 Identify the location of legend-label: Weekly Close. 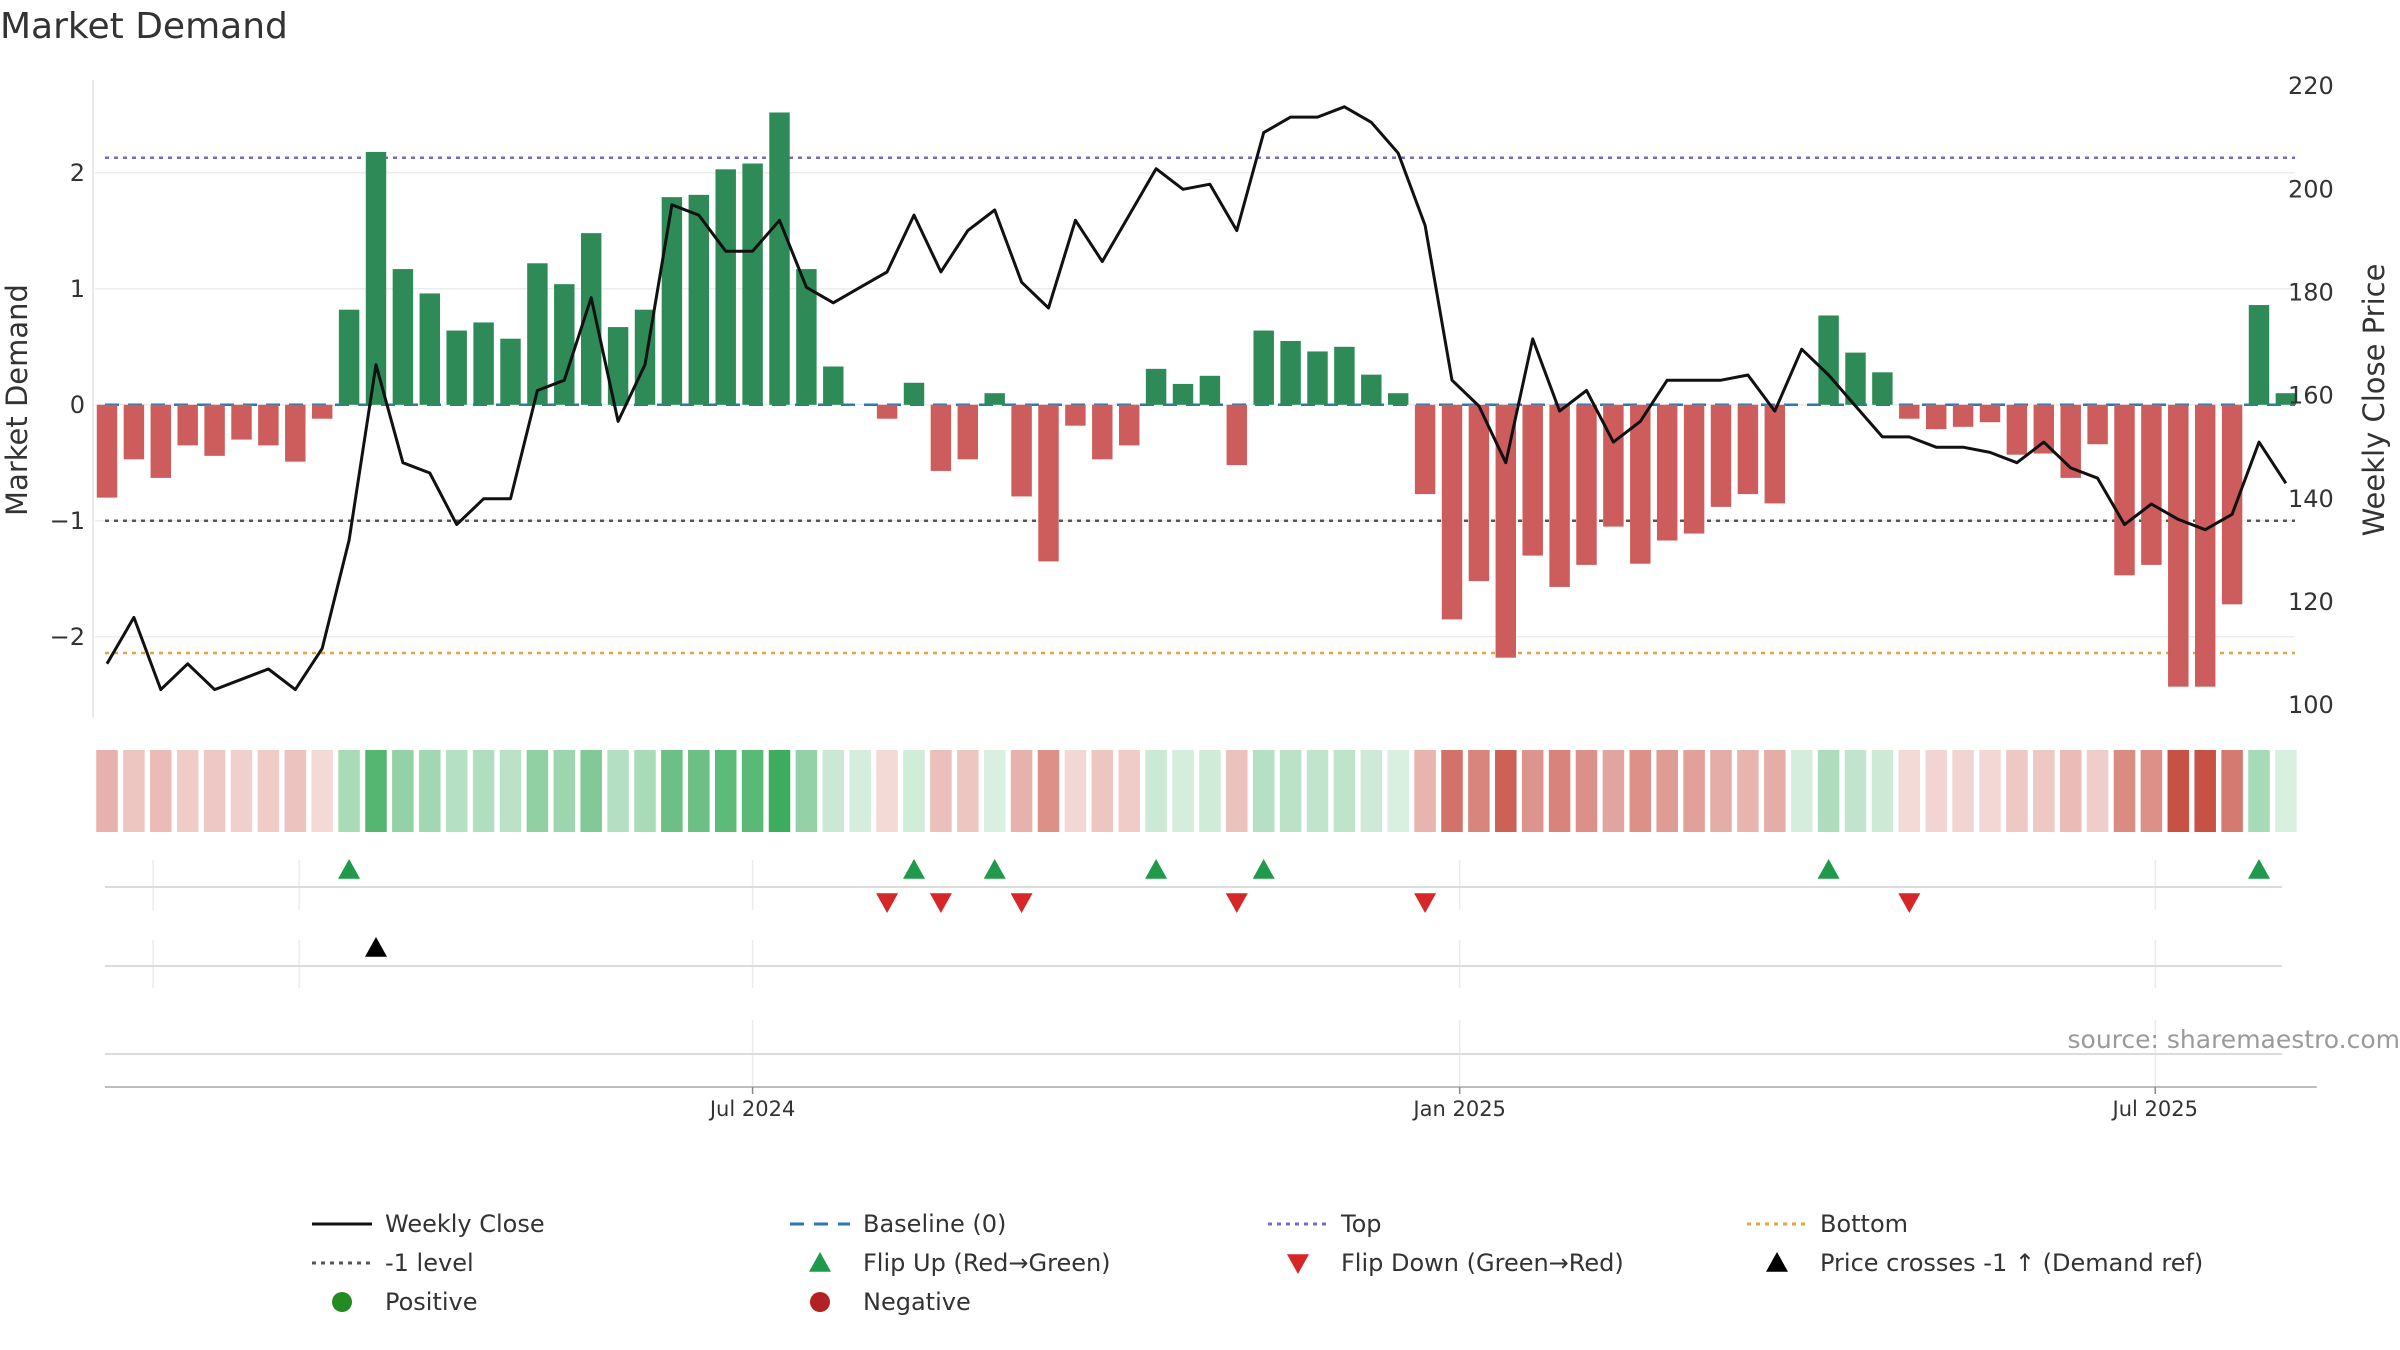
(465, 1224).